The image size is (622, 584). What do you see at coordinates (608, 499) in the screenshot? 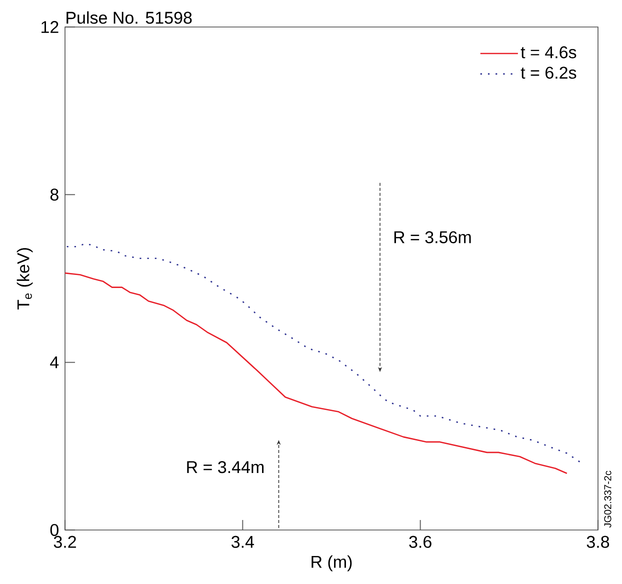
I see `text: JG02.337-2c` at bounding box center [608, 499].